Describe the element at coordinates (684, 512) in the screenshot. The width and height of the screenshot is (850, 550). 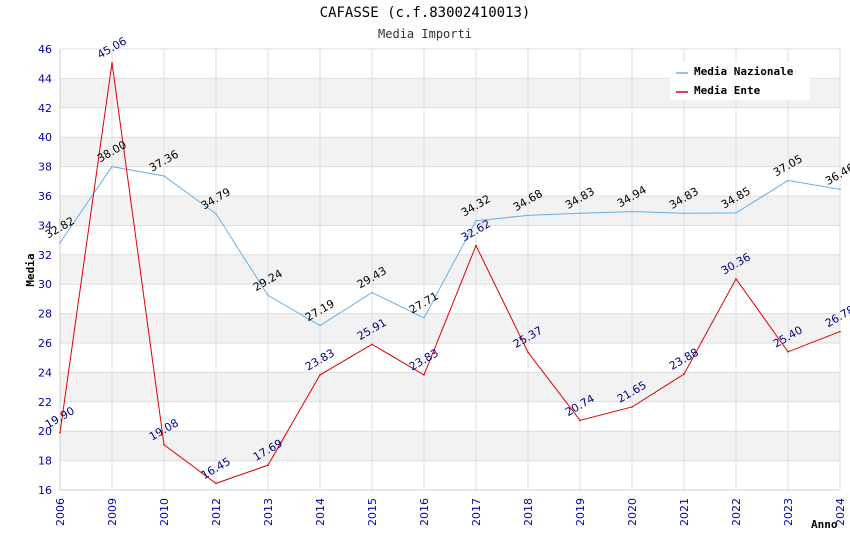
I see `x-tick-label: 2021` at that location.